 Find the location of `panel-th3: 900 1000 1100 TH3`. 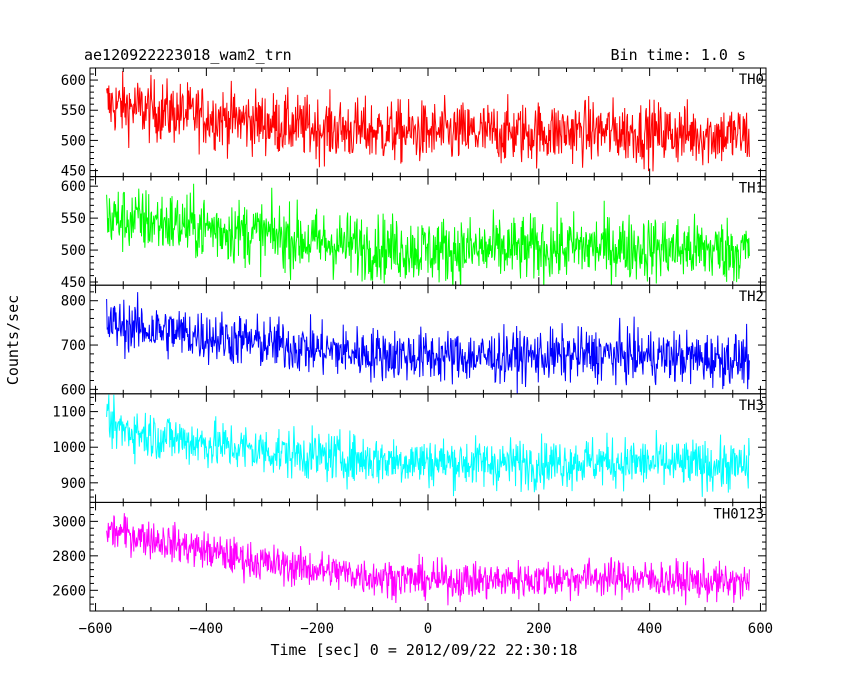

panel-th3: 900 1000 1100 TH3 is located at coordinates (409, 448).